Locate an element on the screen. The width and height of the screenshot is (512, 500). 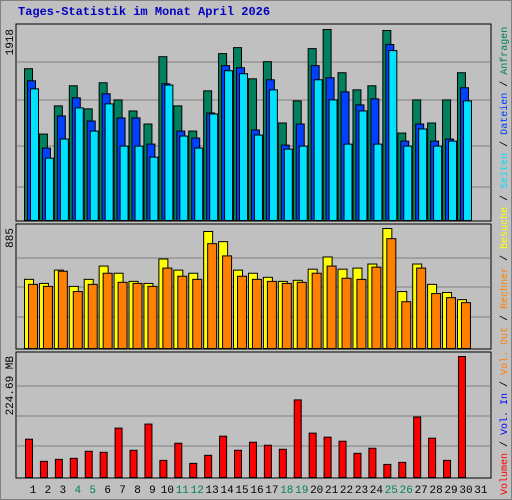
x-tick-label: 26 is located at coordinates (406, 491).